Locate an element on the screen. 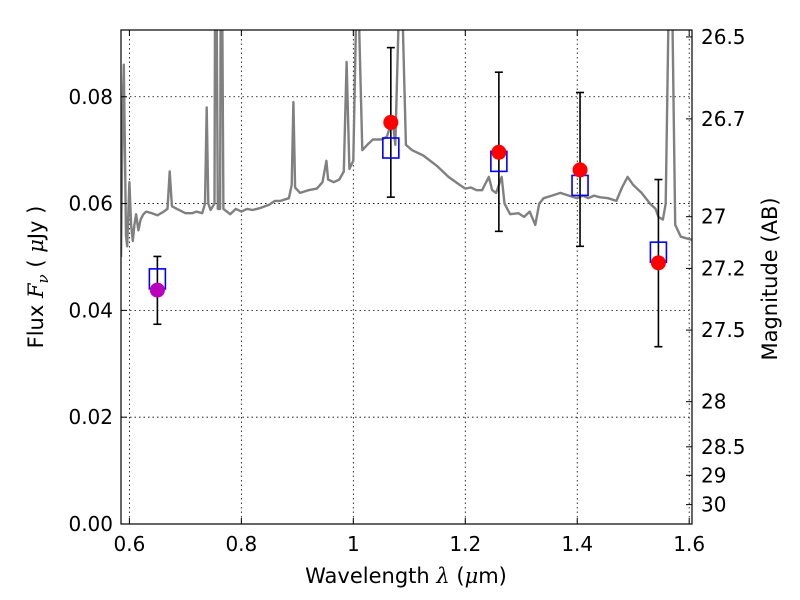  x-axis-label-open: ( is located at coordinates (457, 576).